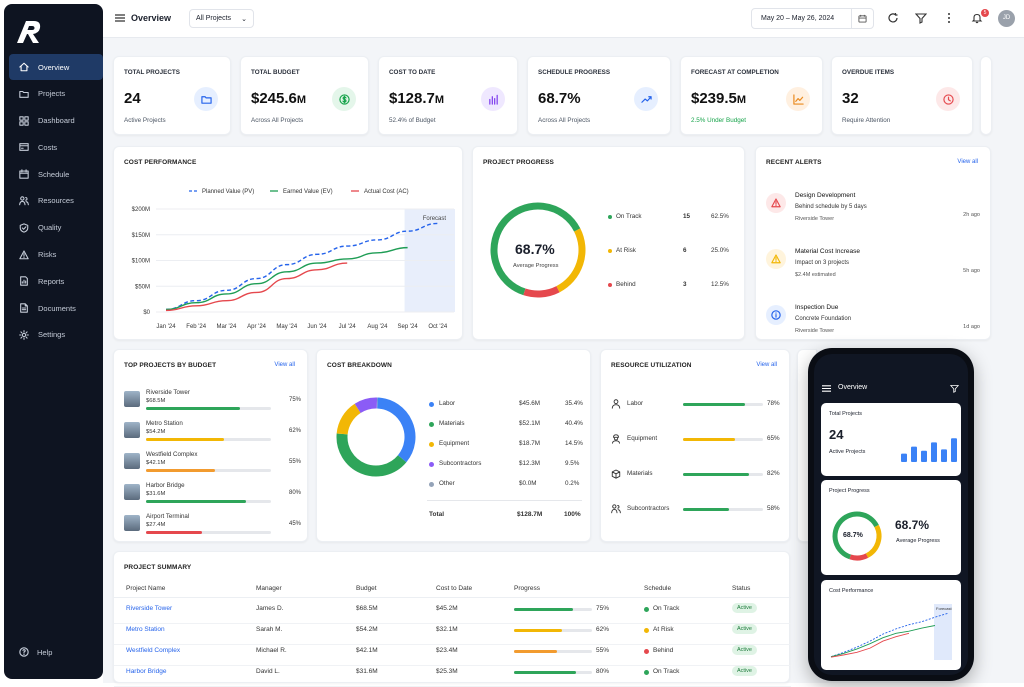 The width and height of the screenshot is (1024, 687). I want to click on x-tick-label: Jul '24, so click(348, 327).